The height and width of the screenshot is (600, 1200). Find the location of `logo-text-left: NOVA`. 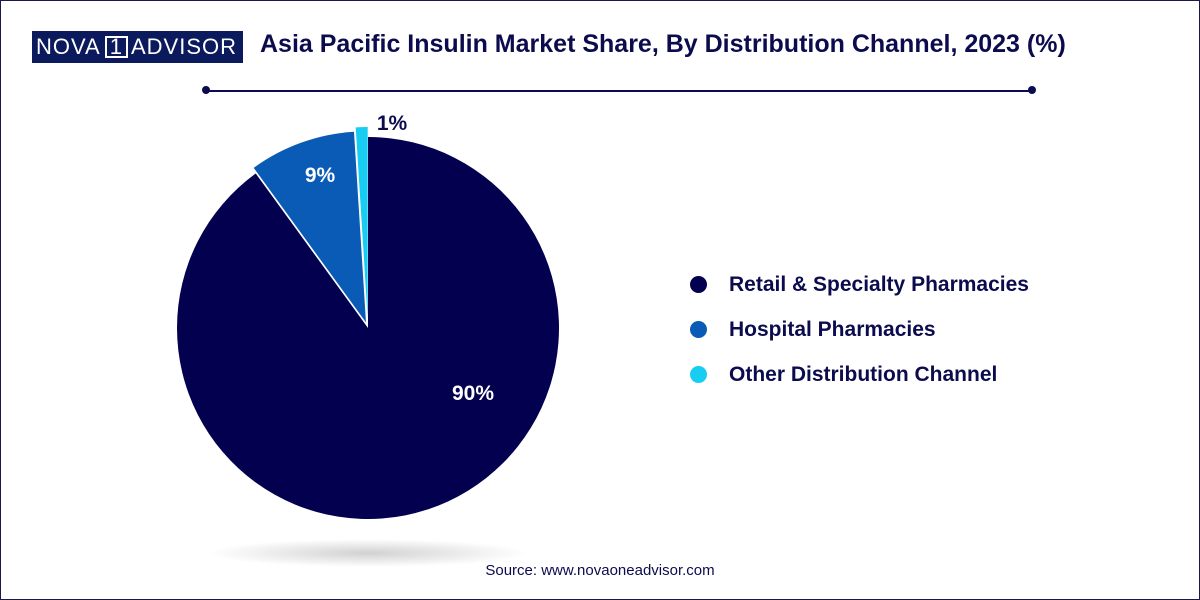

logo-text-left: NOVA is located at coordinates (68, 47).